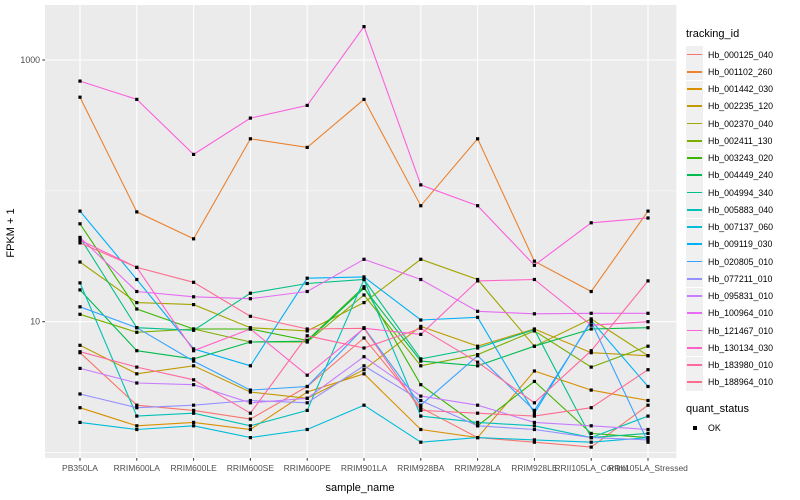 The image size is (800, 500). What do you see at coordinates (250, 342) in the screenshot?
I see `point-Hb_004449_240-RRIM600SE` at bounding box center [250, 342].